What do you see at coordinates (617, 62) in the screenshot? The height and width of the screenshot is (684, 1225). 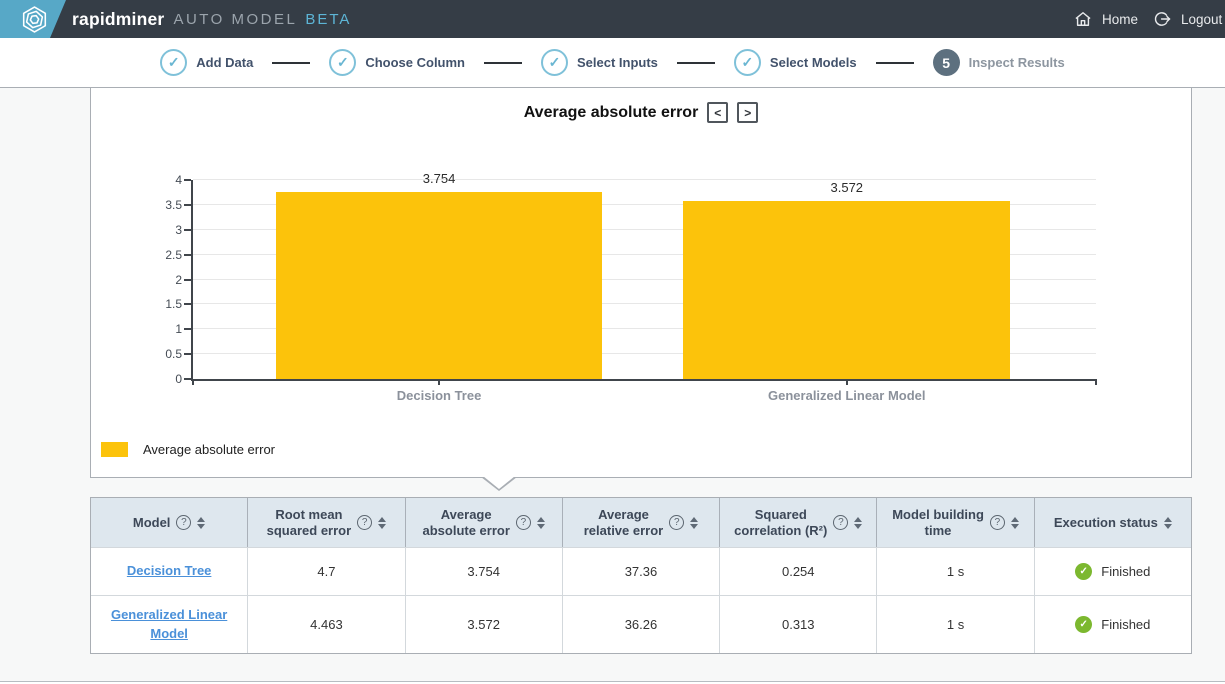 I see `step-label: Select Inputs` at bounding box center [617, 62].